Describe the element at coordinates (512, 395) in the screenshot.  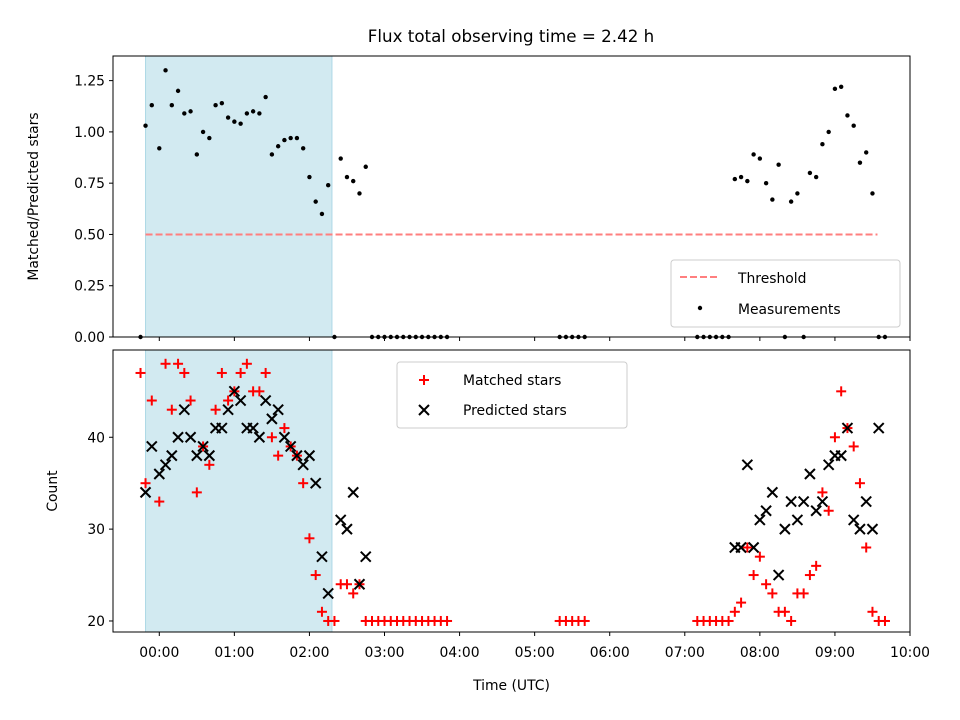
I see `bottom-legend: Matched stars Predicted stars` at that location.